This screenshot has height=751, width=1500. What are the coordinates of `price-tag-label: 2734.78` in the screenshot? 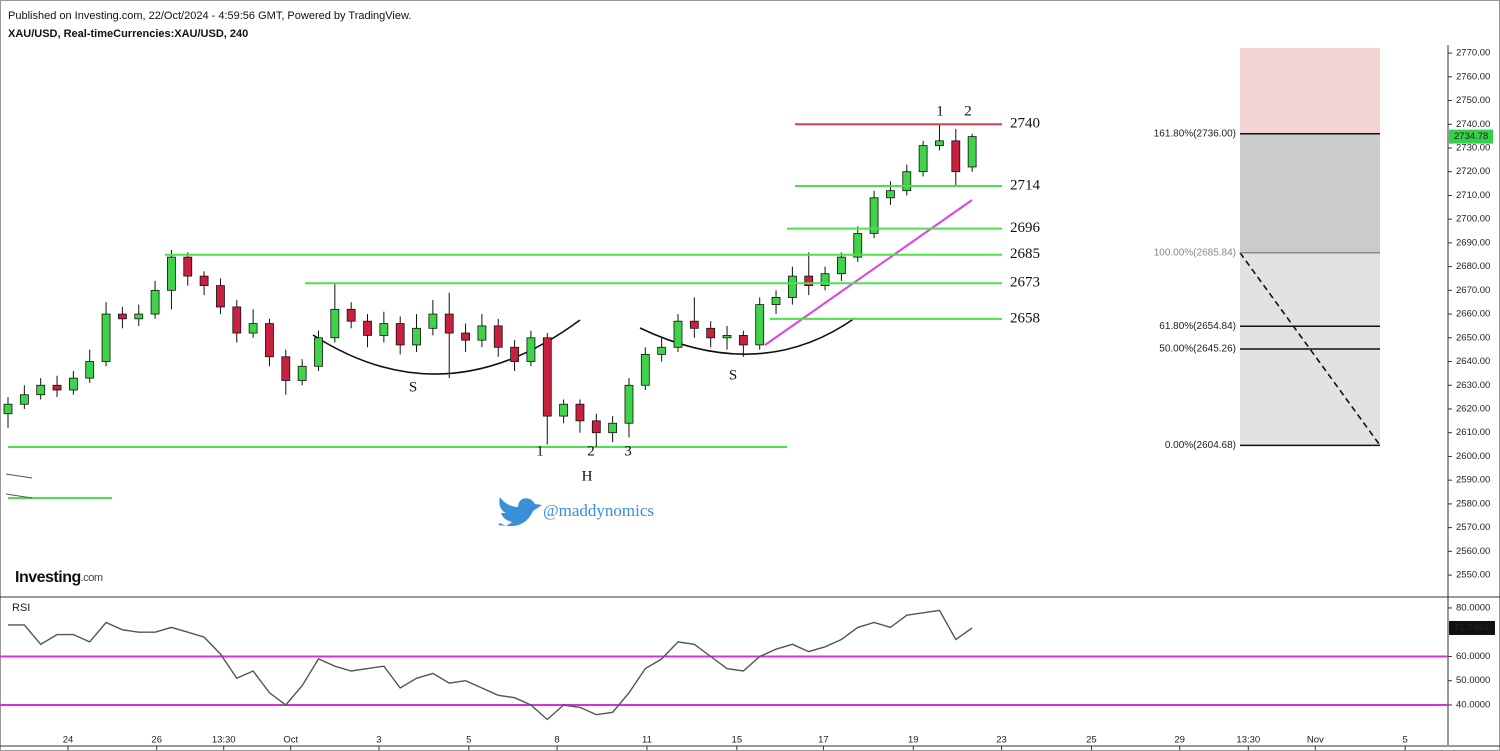 It's located at (1471, 136).